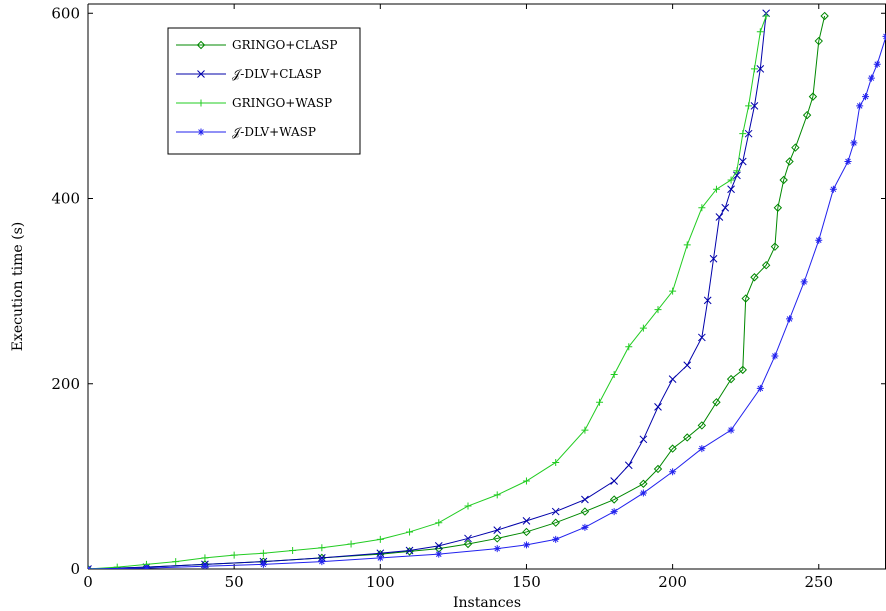  I want to click on legend-label-3: 𝒥-DLV+WASP, so click(274, 132).